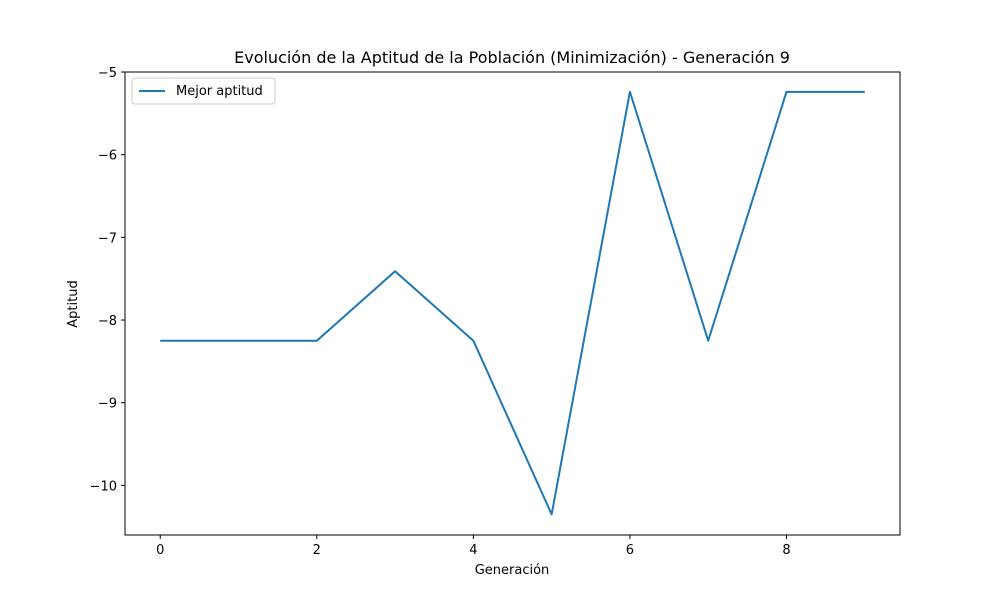 The width and height of the screenshot is (1000, 600). What do you see at coordinates (219, 91) in the screenshot?
I see `legend-entry-label: Mejor aptitud` at bounding box center [219, 91].